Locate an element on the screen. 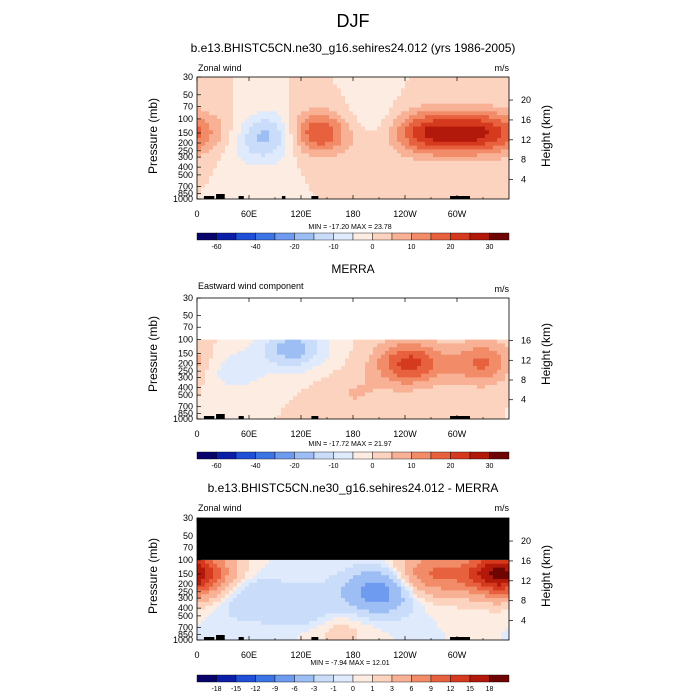 The width and height of the screenshot is (700, 700). y-tick-label: 400 is located at coordinates (185, 167).